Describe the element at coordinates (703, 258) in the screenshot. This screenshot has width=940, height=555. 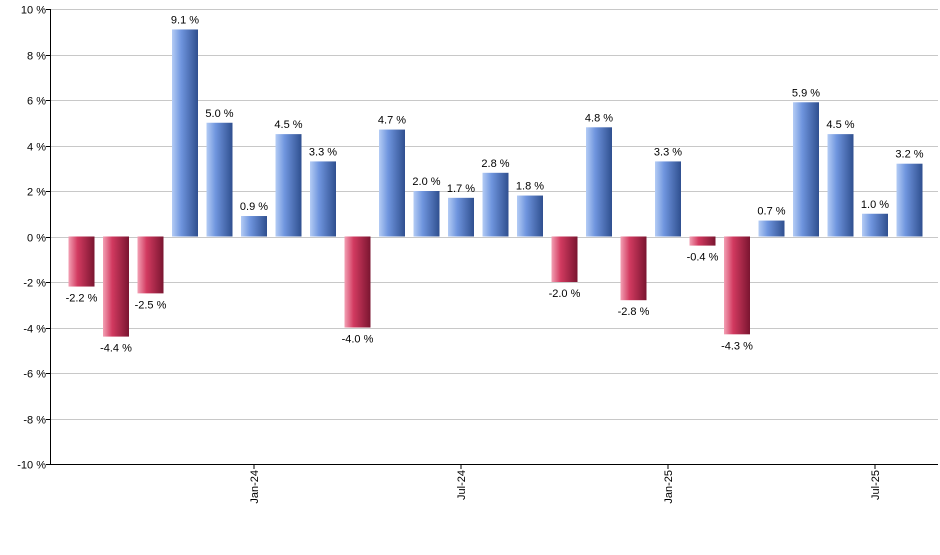
I see `bar-value-label: -0.4 %` at that location.